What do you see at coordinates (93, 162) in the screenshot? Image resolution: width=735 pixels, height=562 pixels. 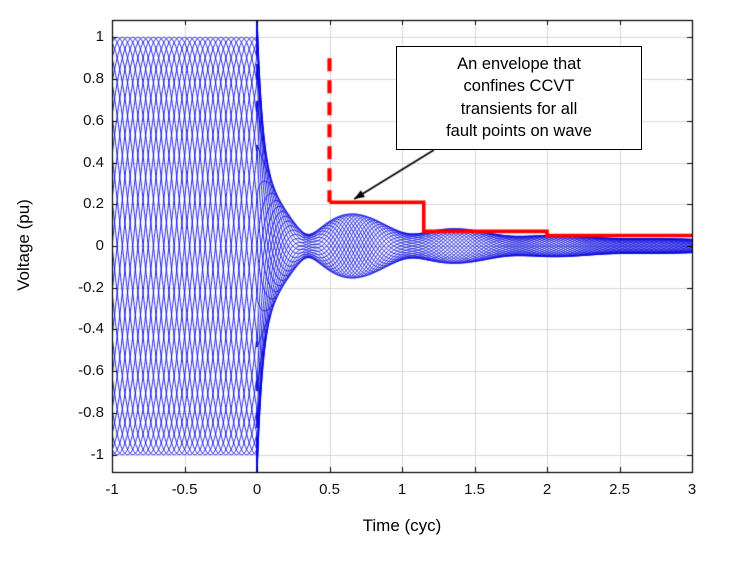 I see `y-tick-label: 0.4` at bounding box center [93, 162].